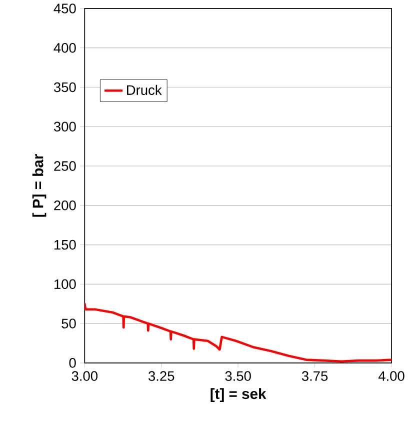  What do you see at coordinates (65, 166) in the screenshot?
I see `y-tick-label: 250` at bounding box center [65, 166].